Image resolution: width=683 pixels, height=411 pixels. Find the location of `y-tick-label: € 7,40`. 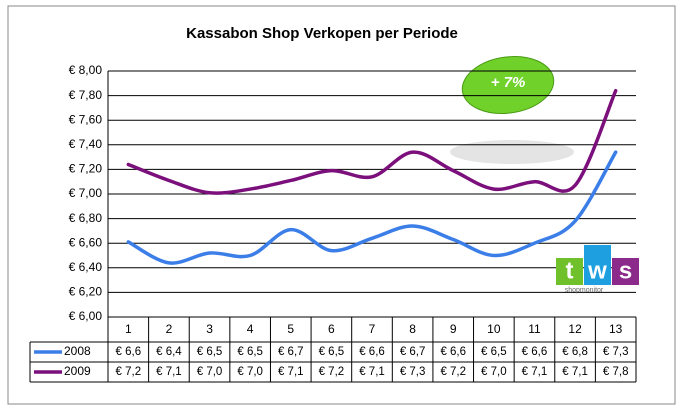

y-tick-label: € 7,40 is located at coordinates (86, 144).